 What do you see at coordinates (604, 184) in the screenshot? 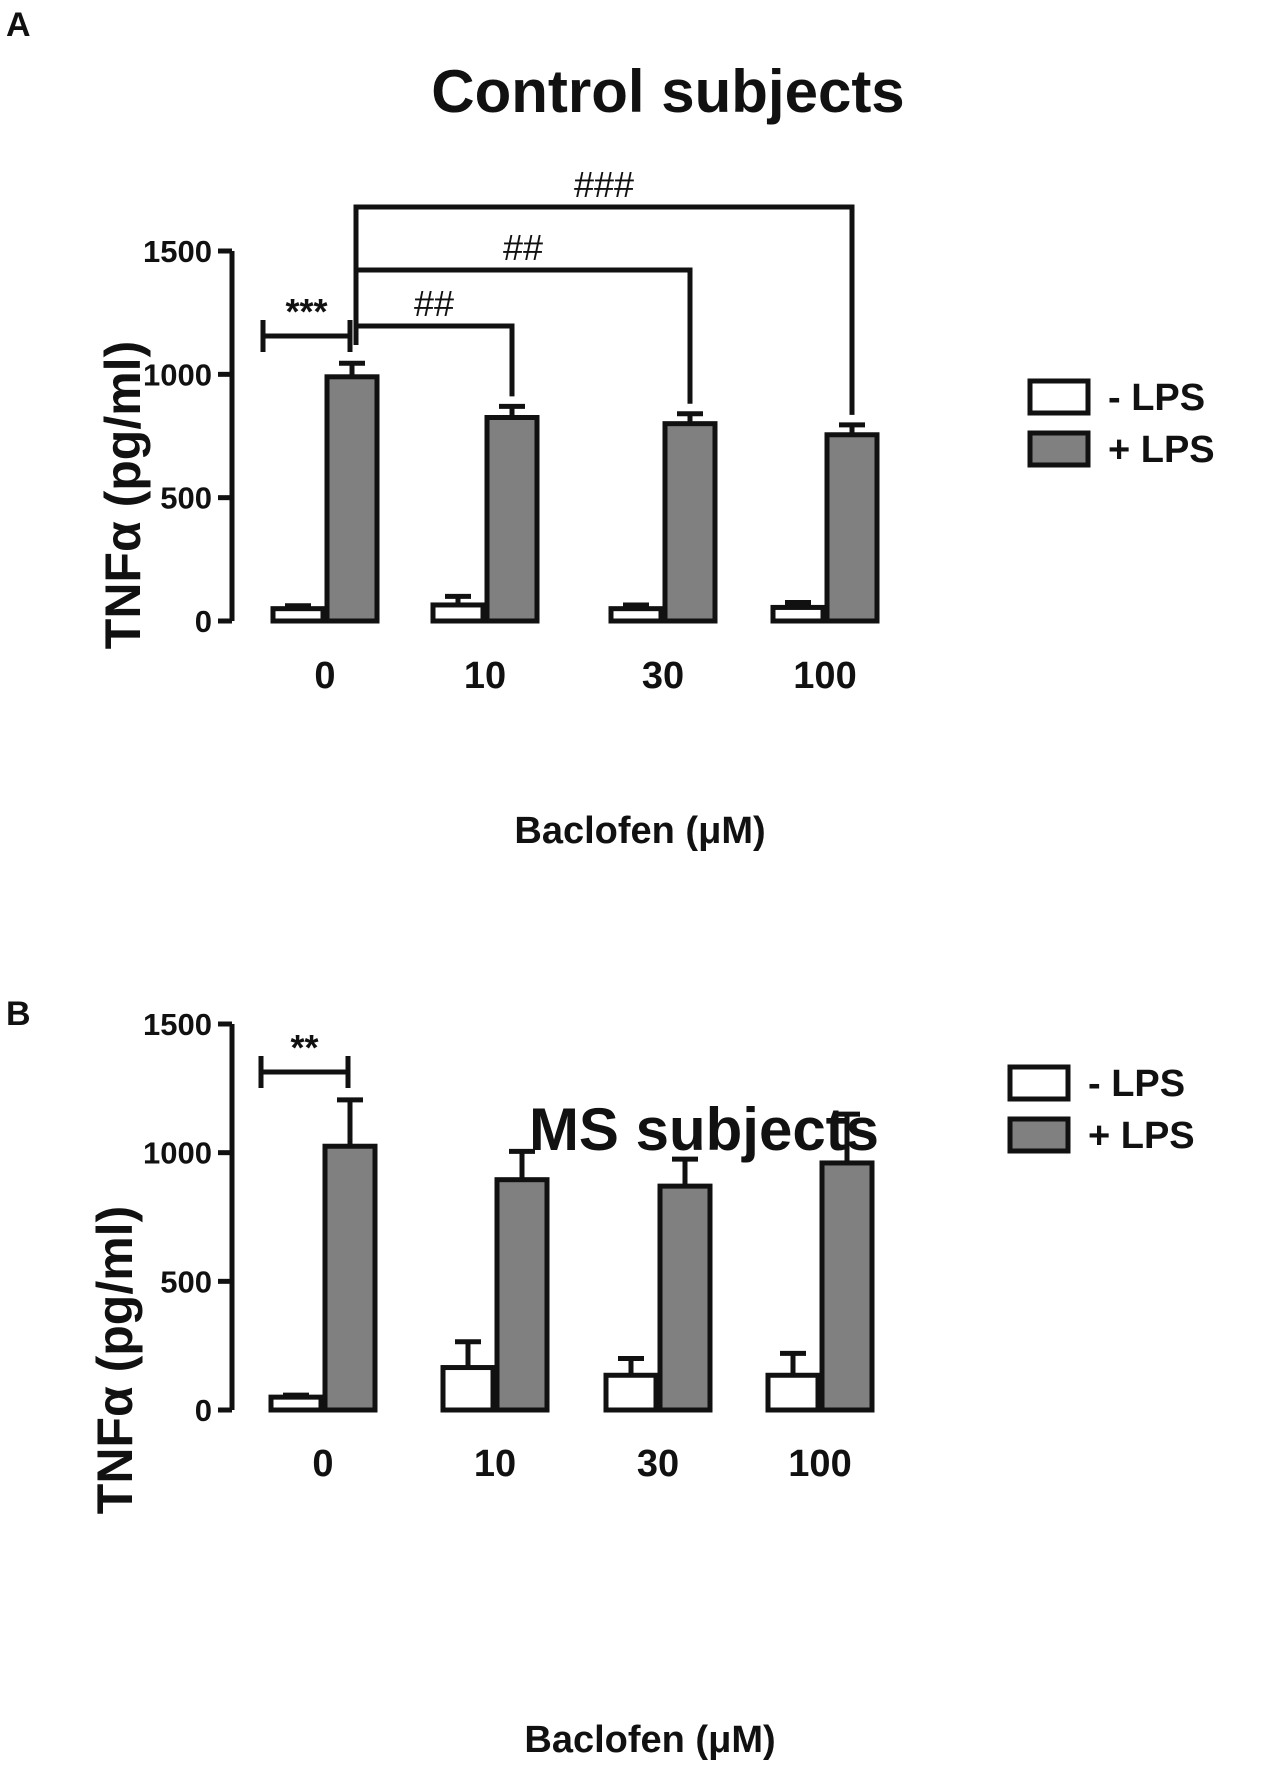
I see `panel-a-comparison-label: ###` at bounding box center [604, 184].